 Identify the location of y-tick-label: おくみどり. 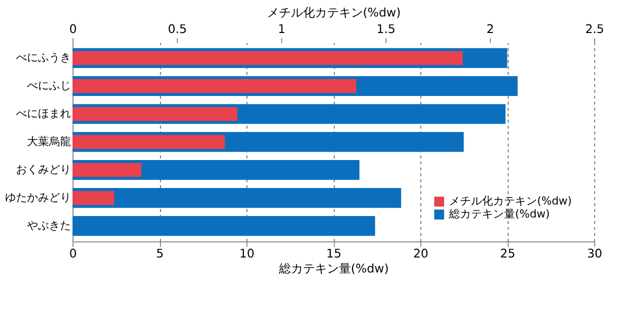
(44, 169).